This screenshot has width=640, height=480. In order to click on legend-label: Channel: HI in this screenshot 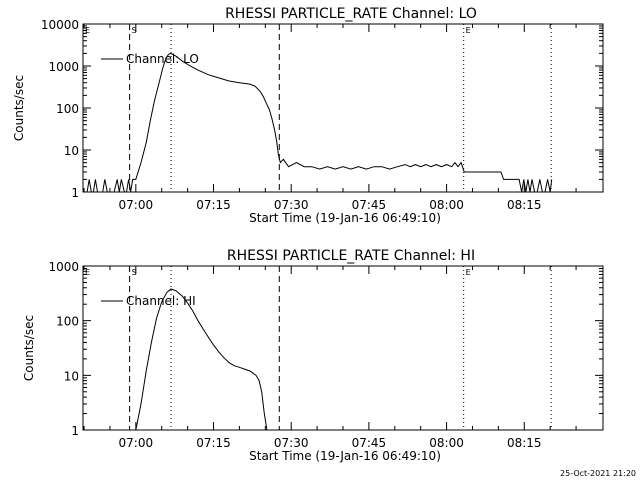, I will do `click(161, 301)`.